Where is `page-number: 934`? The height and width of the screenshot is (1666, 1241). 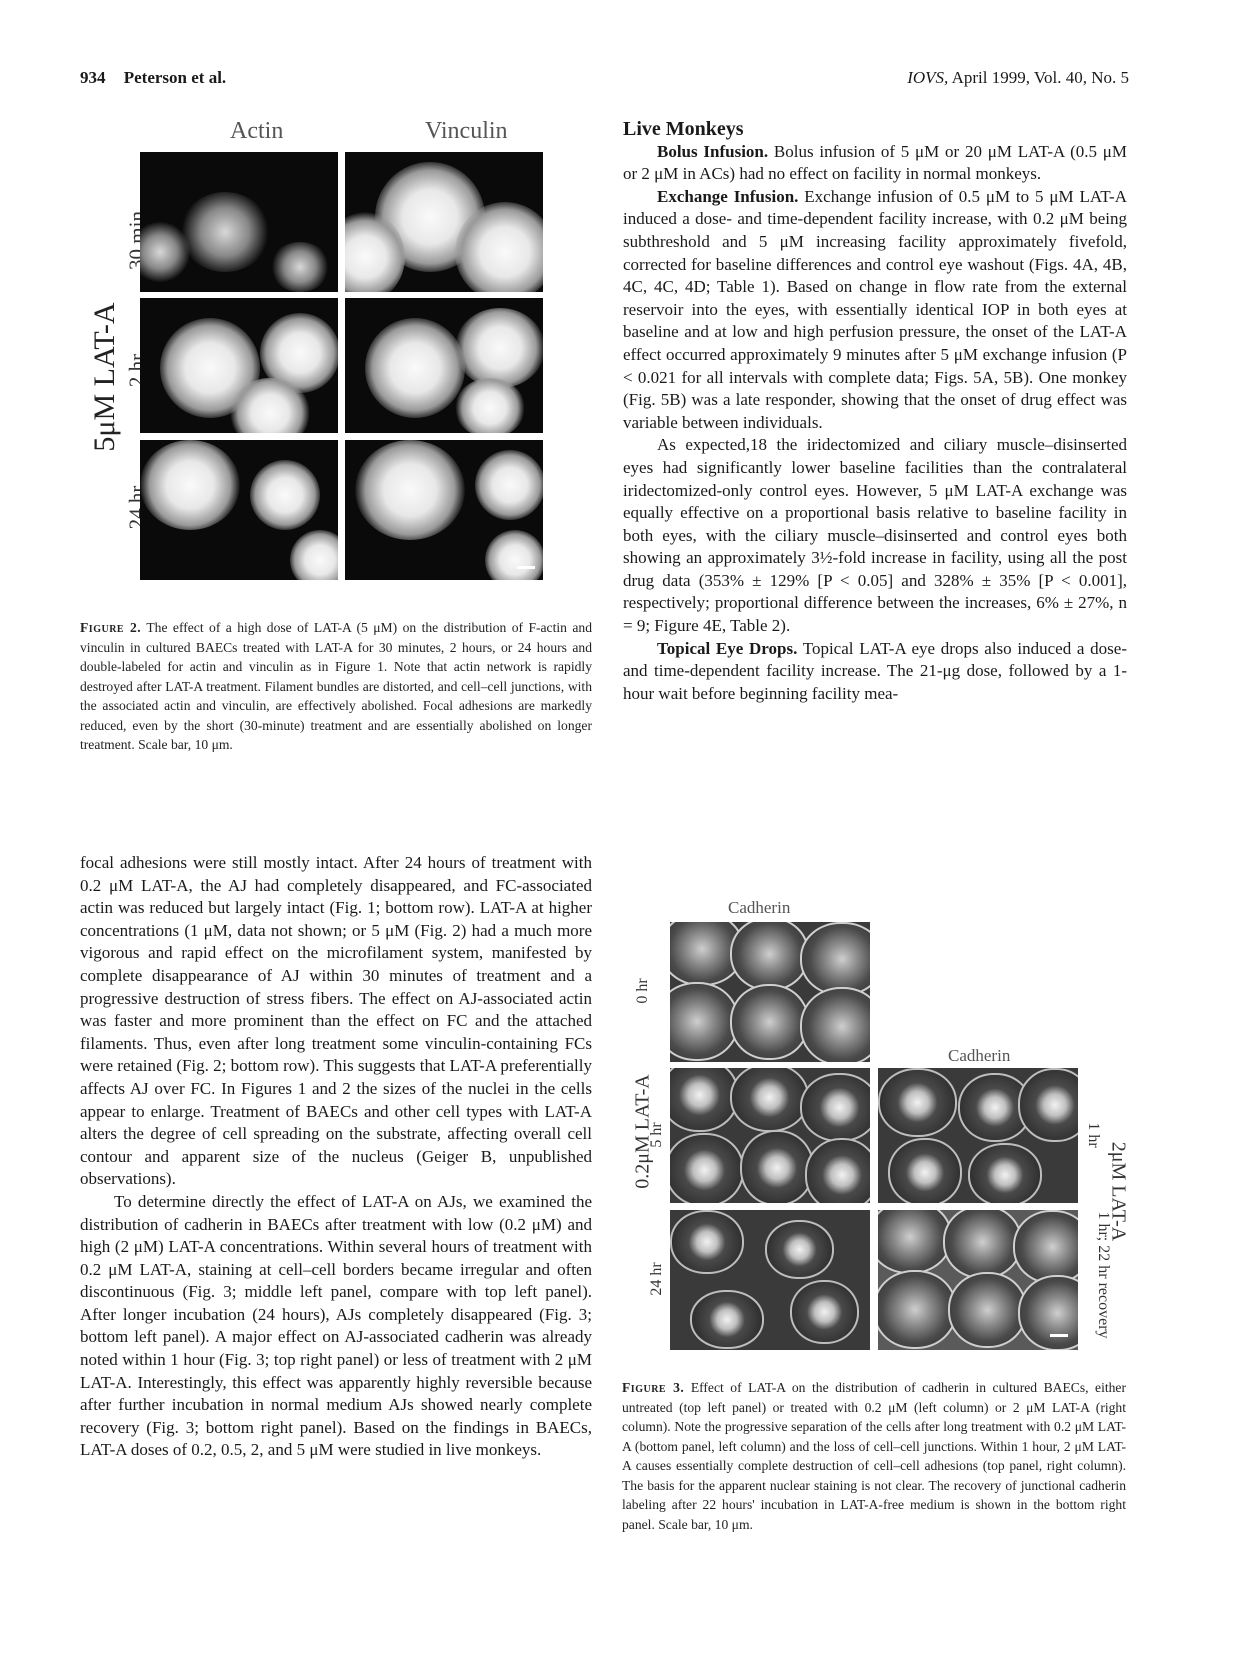
page-number: 934 is located at coordinates (93, 77).